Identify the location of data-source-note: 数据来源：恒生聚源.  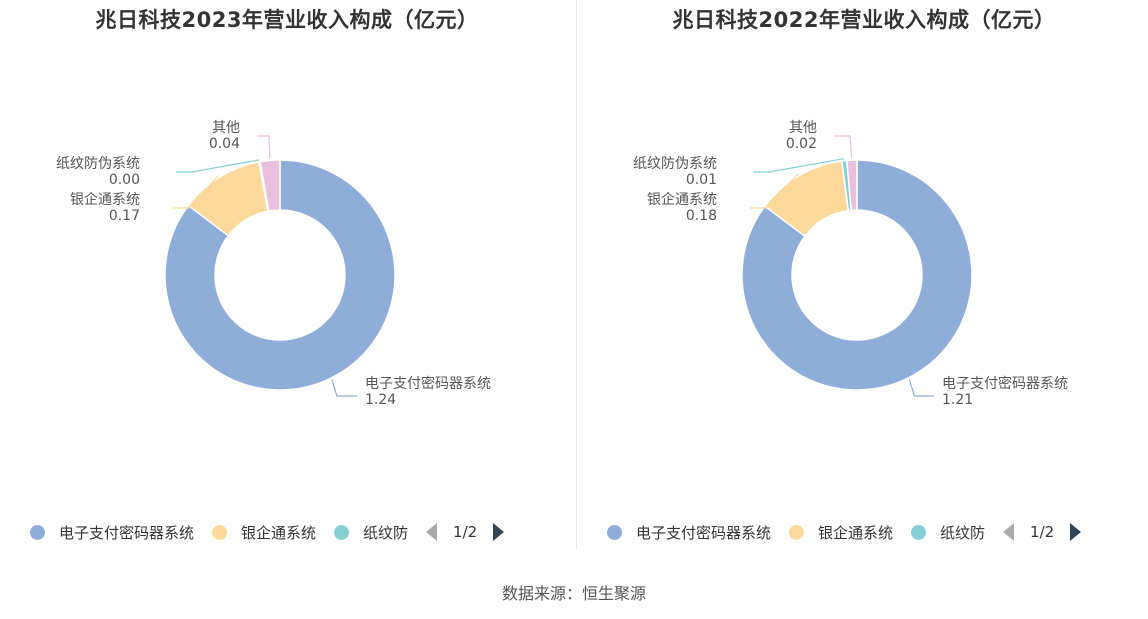
(573, 593).